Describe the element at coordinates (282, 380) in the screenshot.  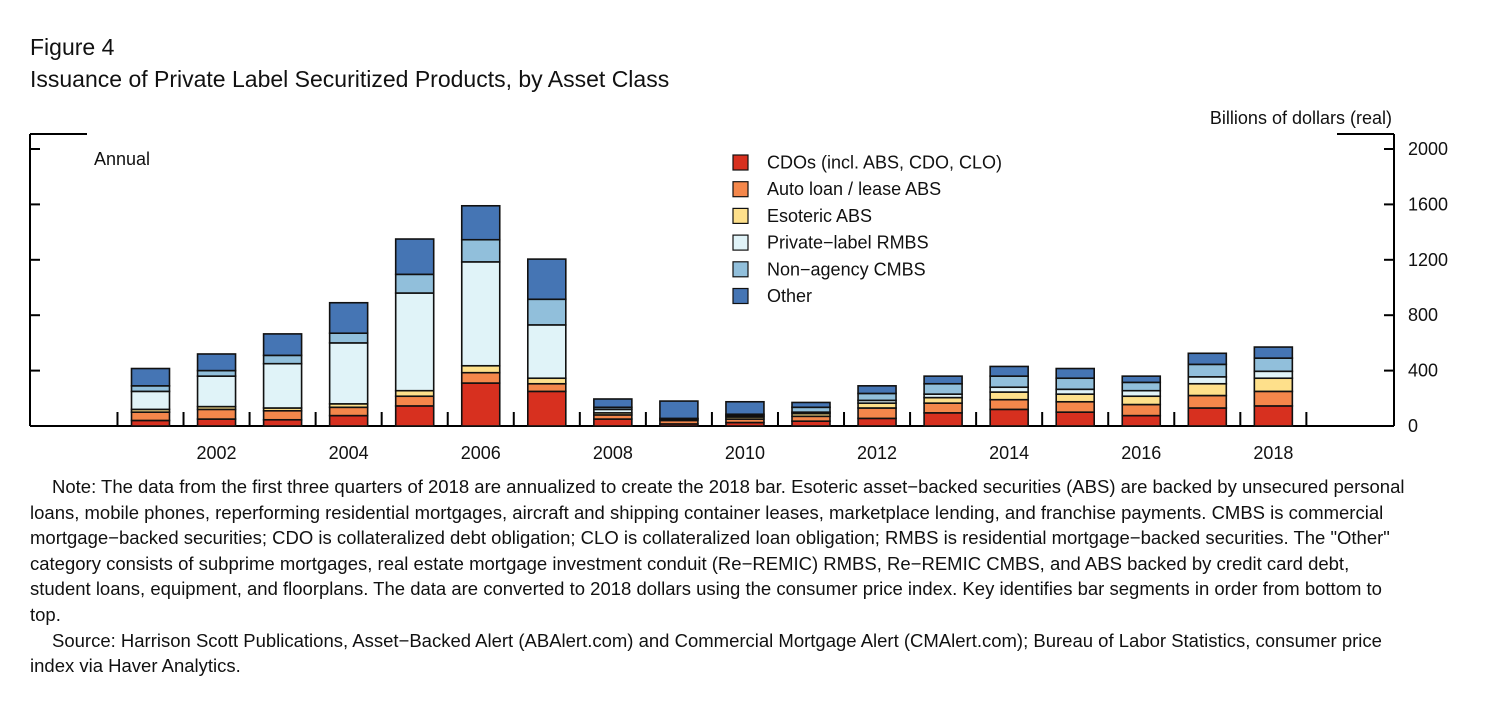
I see `bar-stack-2003` at that location.